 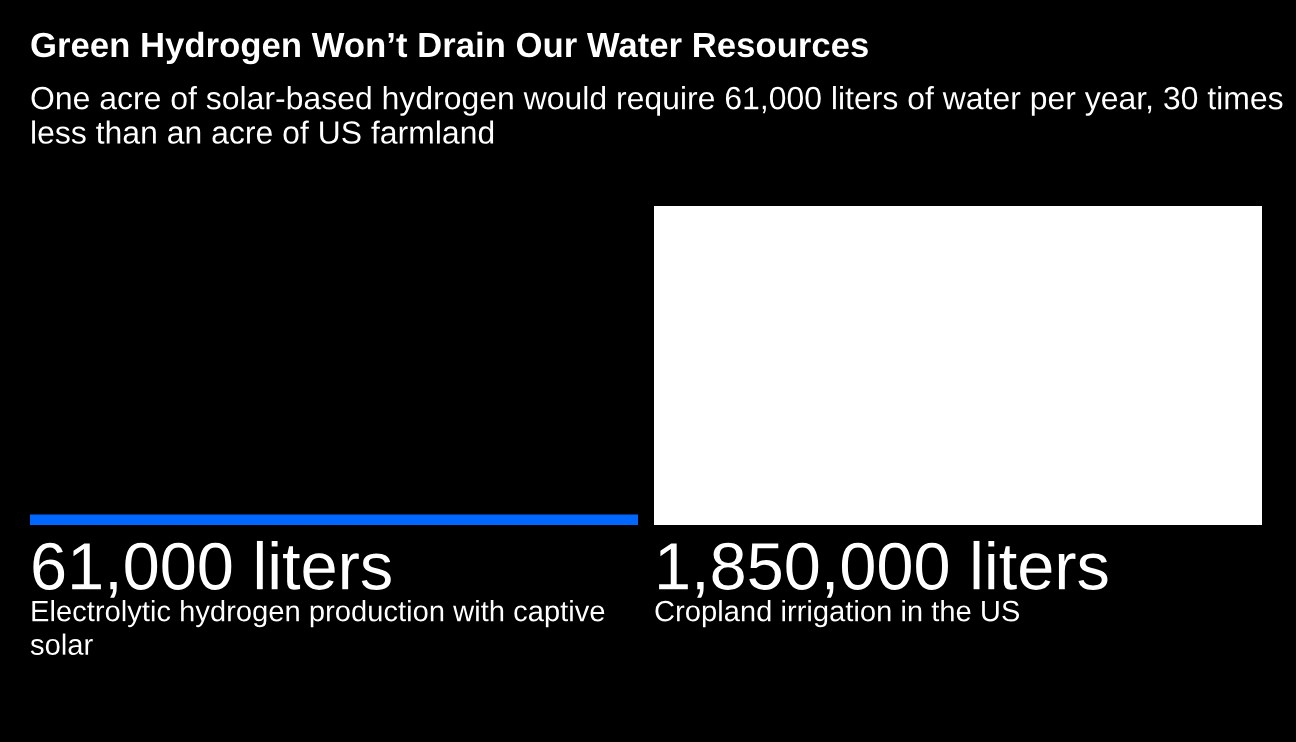 I want to click on chart-title: Green Hydrogen Won’t Drain Our Water Resources, so click(x=449, y=48).